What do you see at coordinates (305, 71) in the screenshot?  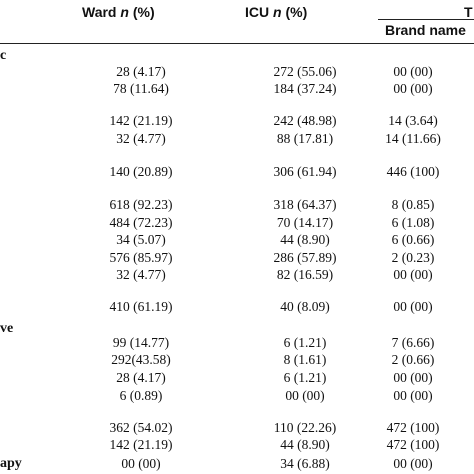 I see `table-cell-icu: 272 (55.06)` at bounding box center [305, 71].